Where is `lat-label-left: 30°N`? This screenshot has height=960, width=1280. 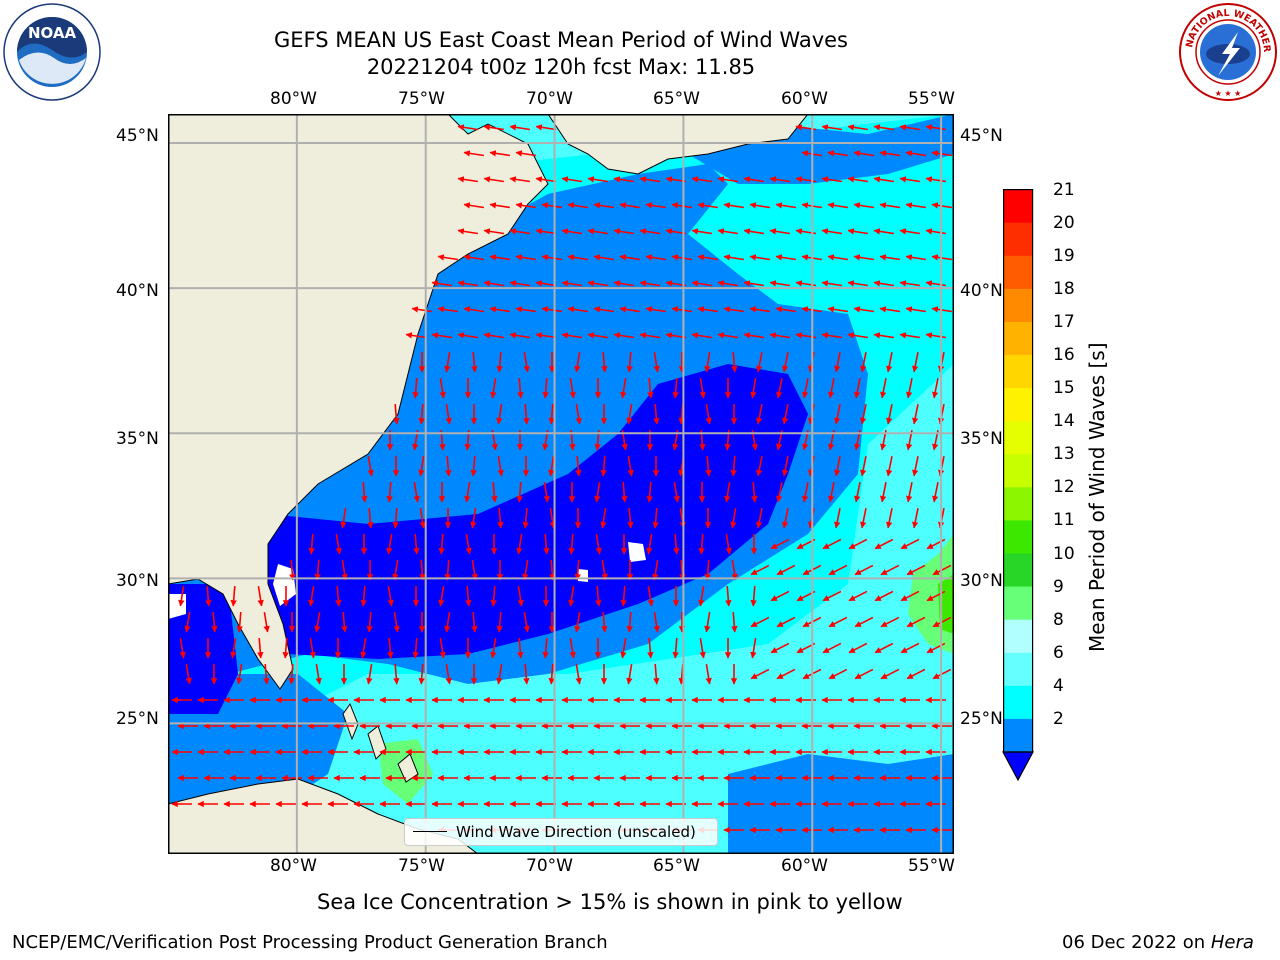 lat-label-left: 30°N is located at coordinates (137, 581).